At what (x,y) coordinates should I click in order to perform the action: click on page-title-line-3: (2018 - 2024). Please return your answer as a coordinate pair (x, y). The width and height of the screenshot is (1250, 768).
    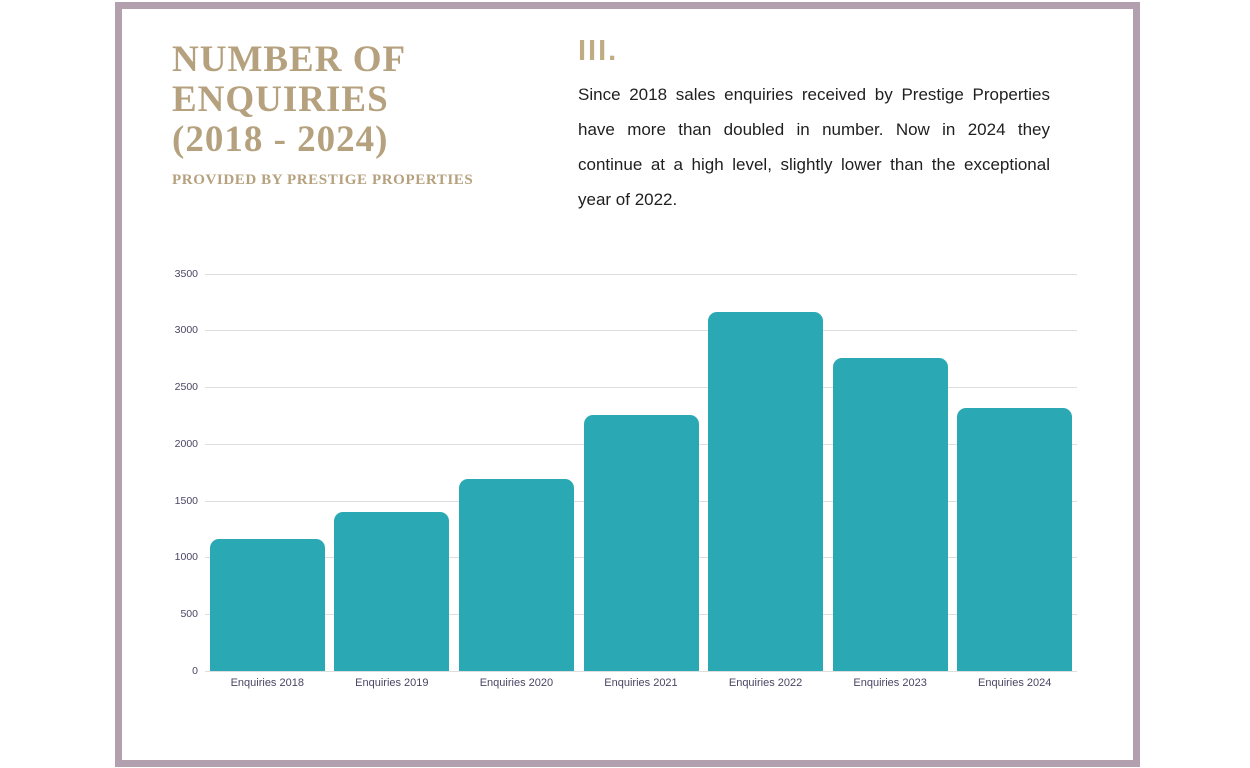
    Looking at the image, I should click on (280, 139).